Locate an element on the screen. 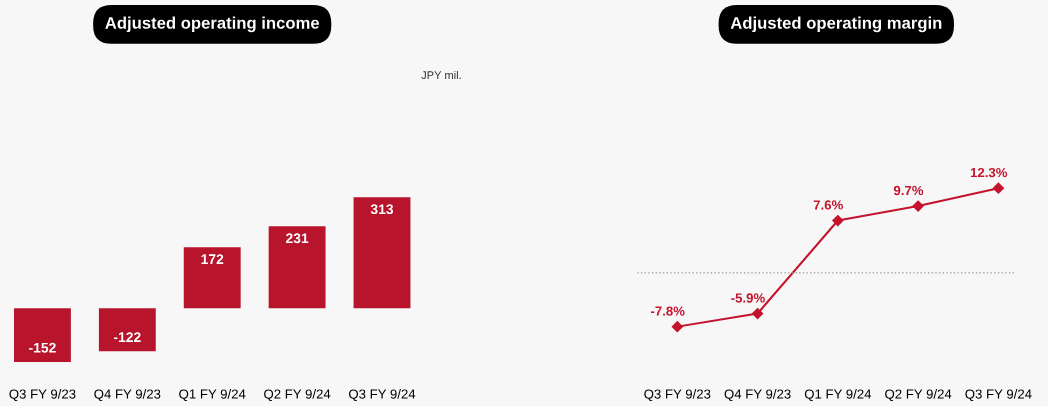 This screenshot has width=1048, height=406. text: JPY mil. is located at coordinates (441, 75).